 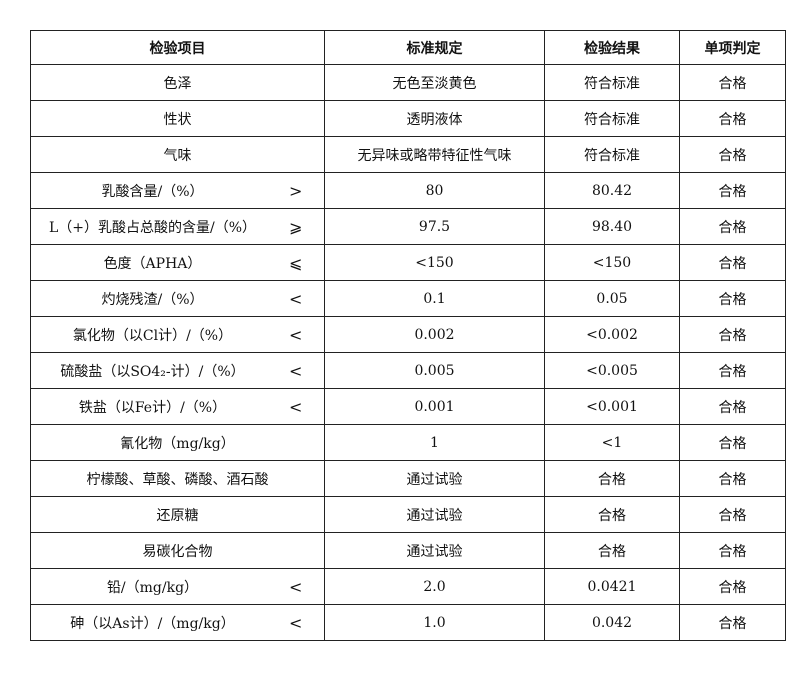 I want to click on item-cell: 易碳化合物, so click(x=177, y=550).